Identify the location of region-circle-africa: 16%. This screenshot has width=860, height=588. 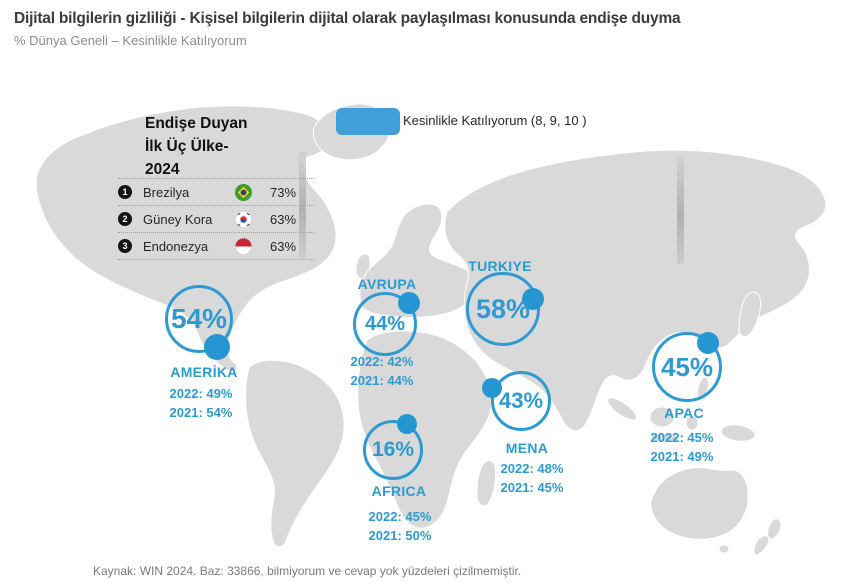
(393, 450).